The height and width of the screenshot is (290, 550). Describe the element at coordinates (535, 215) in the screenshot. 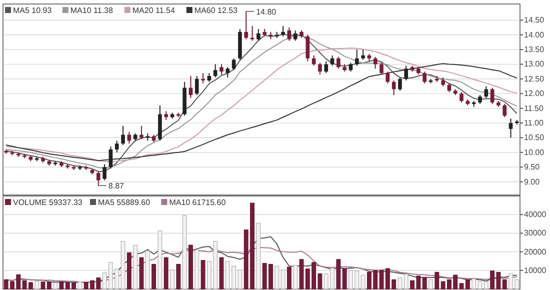

I see `y-tick-label: 40000` at that location.